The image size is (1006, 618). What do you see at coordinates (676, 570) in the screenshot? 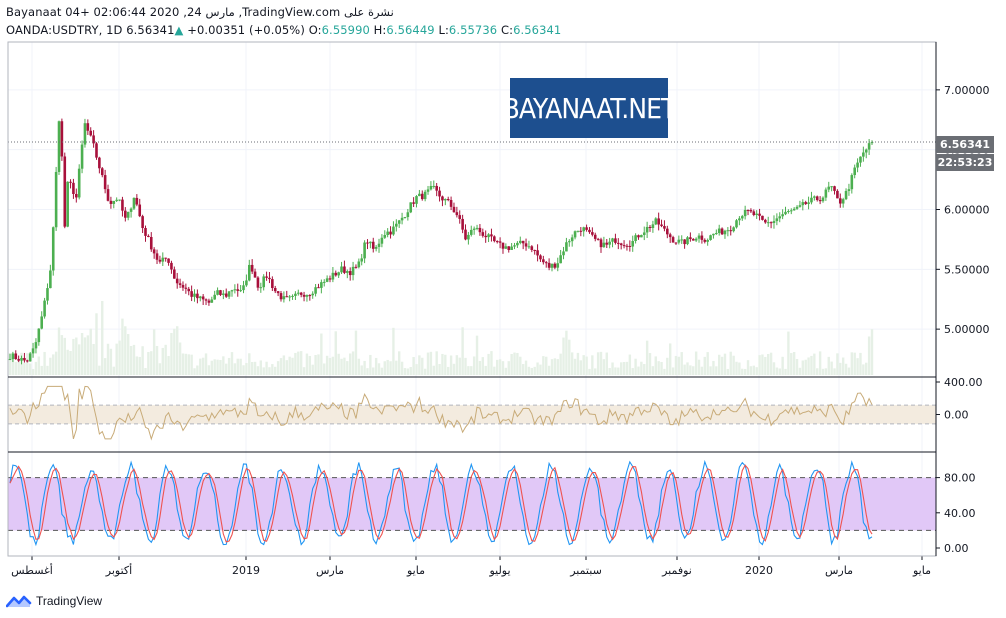
I see `time-tick-label: نوفمبر` at bounding box center [676, 570].